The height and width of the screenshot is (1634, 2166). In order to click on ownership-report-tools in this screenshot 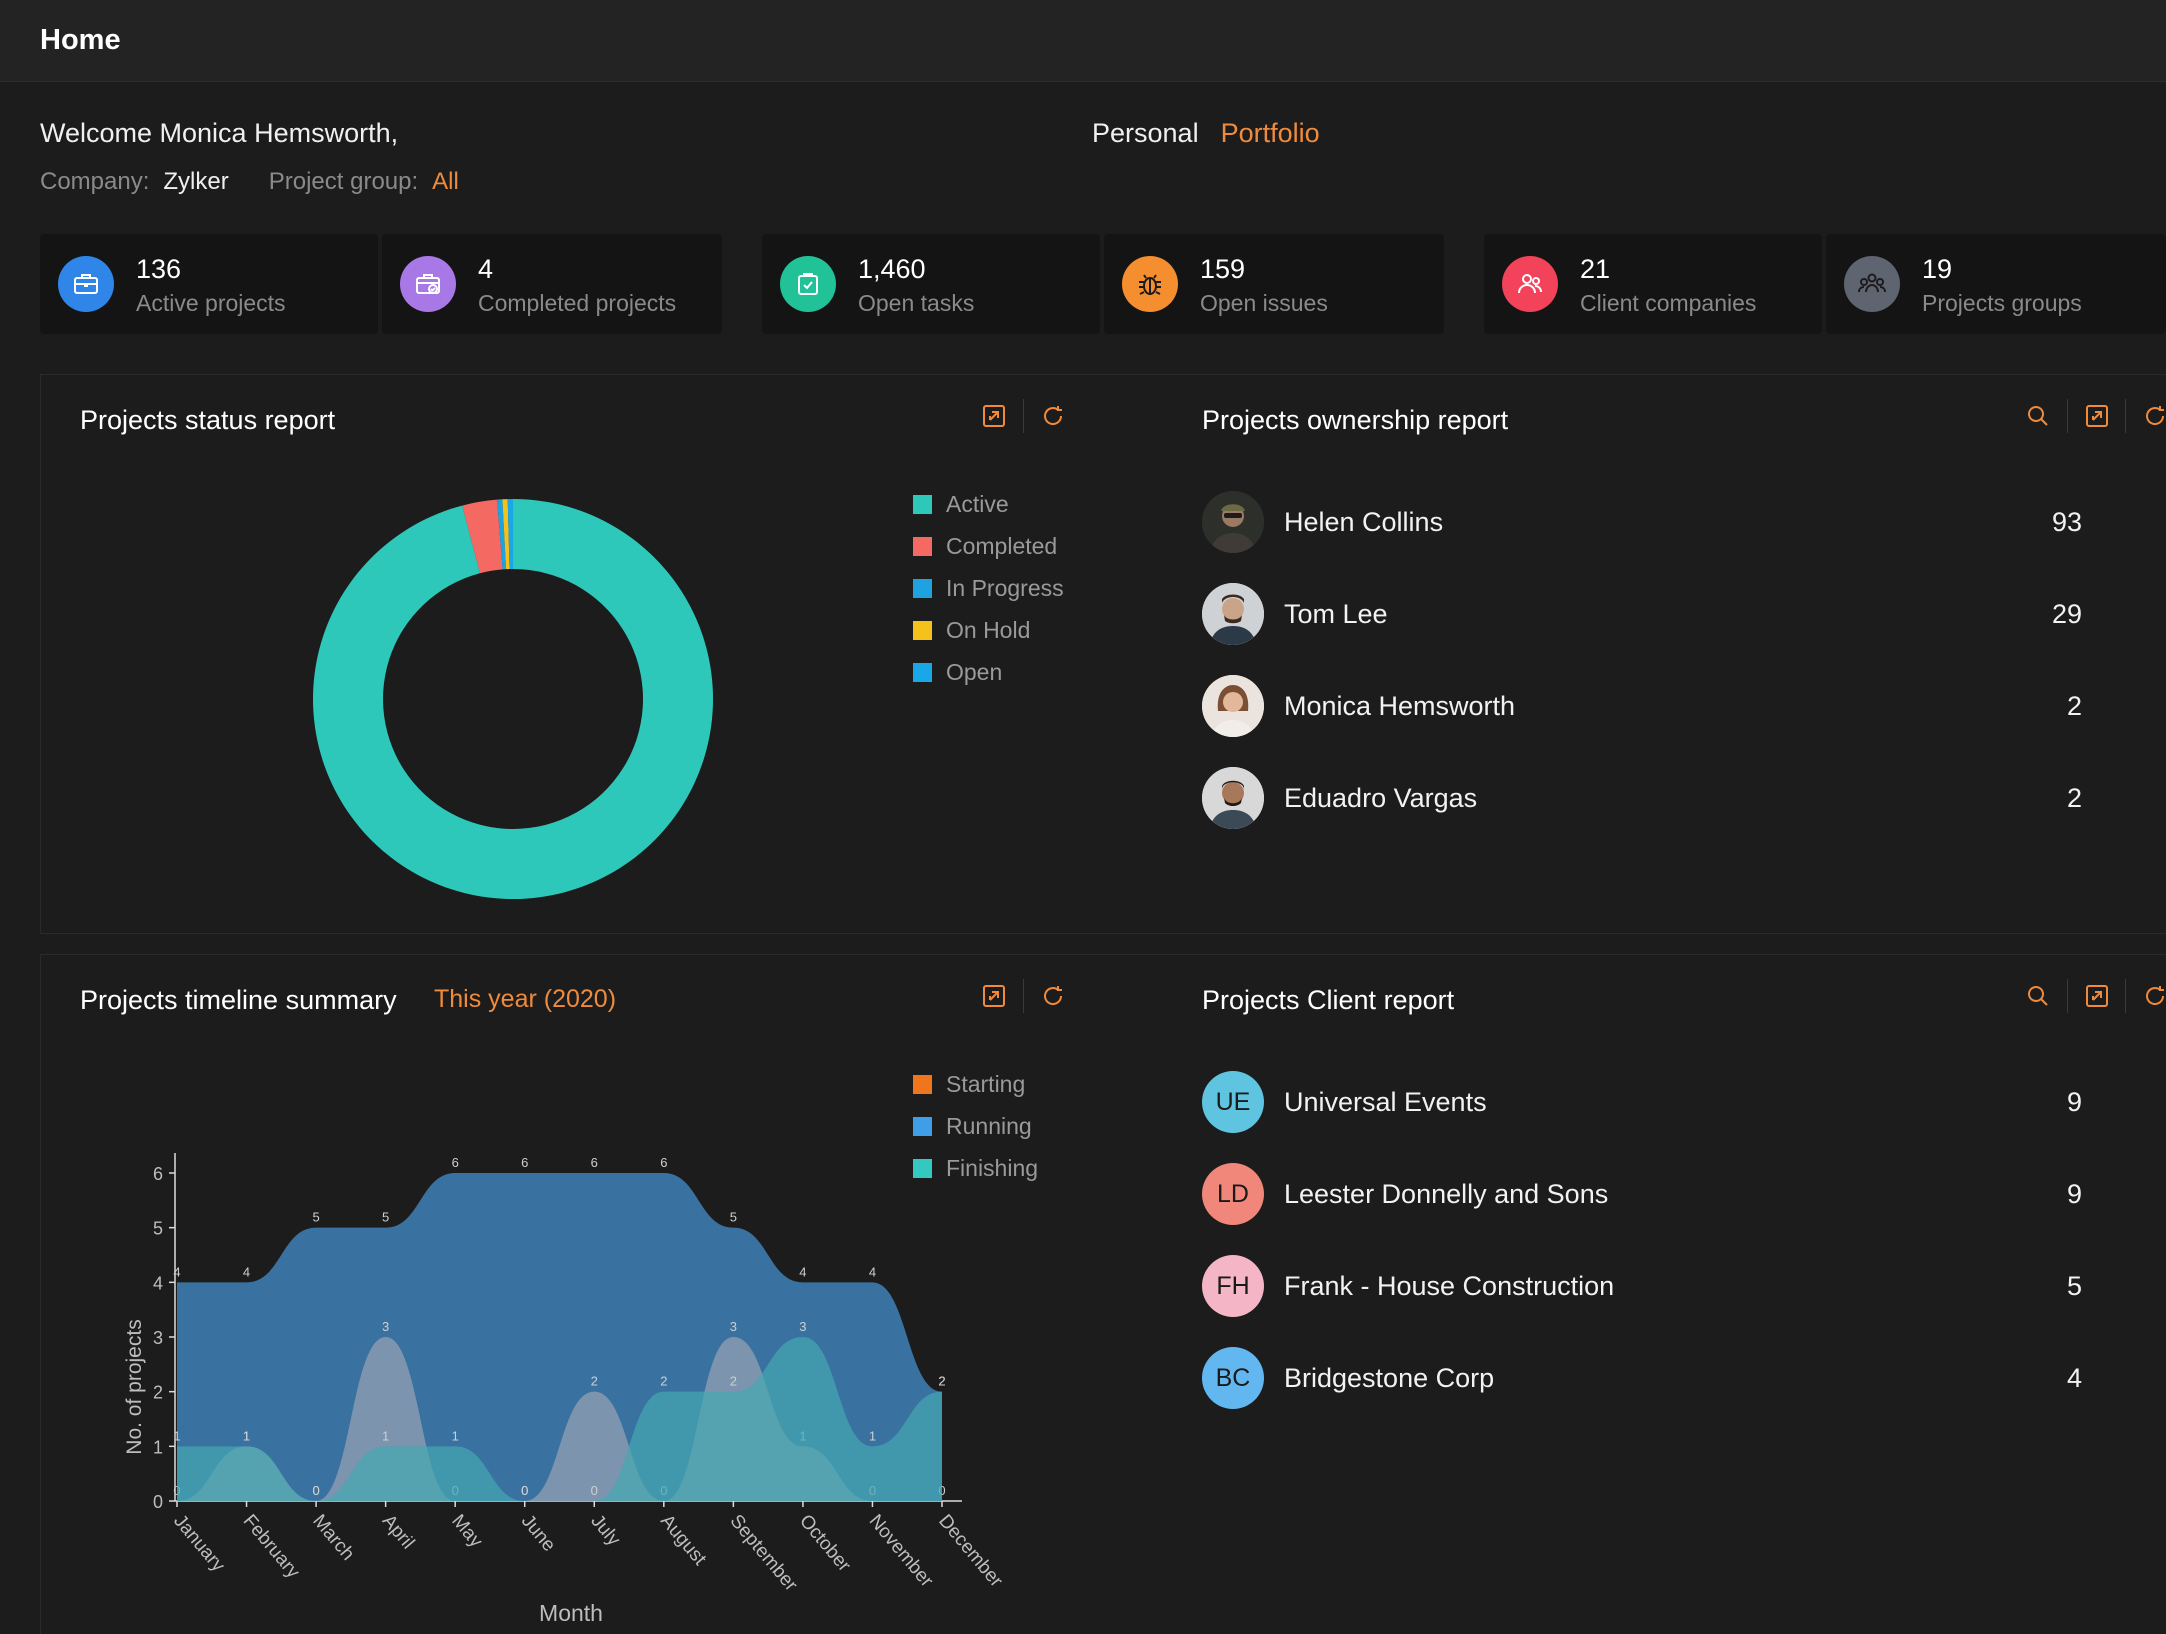, I will do `click(2087, 416)`.